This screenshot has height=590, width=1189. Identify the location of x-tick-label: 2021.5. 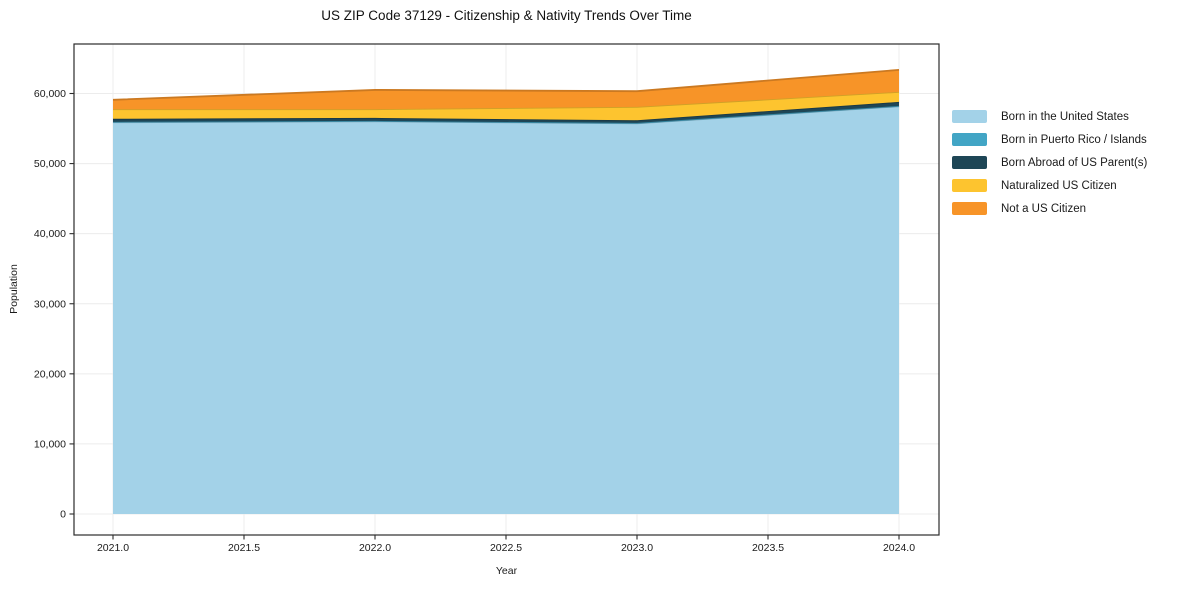
(244, 548).